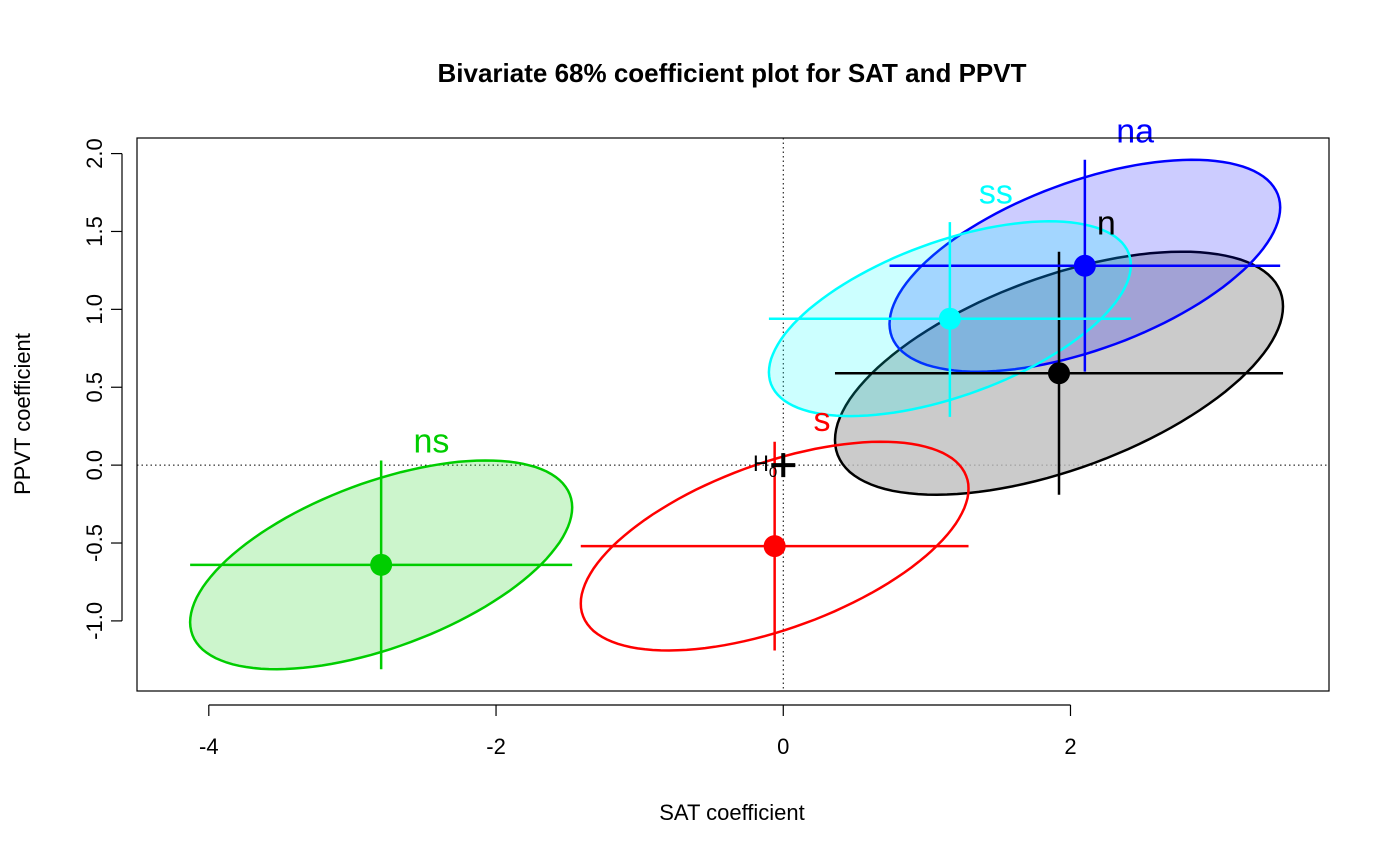 The width and height of the screenshot is (1400, 865). I want to click on x-tick-label: -2, so click(496, 746).